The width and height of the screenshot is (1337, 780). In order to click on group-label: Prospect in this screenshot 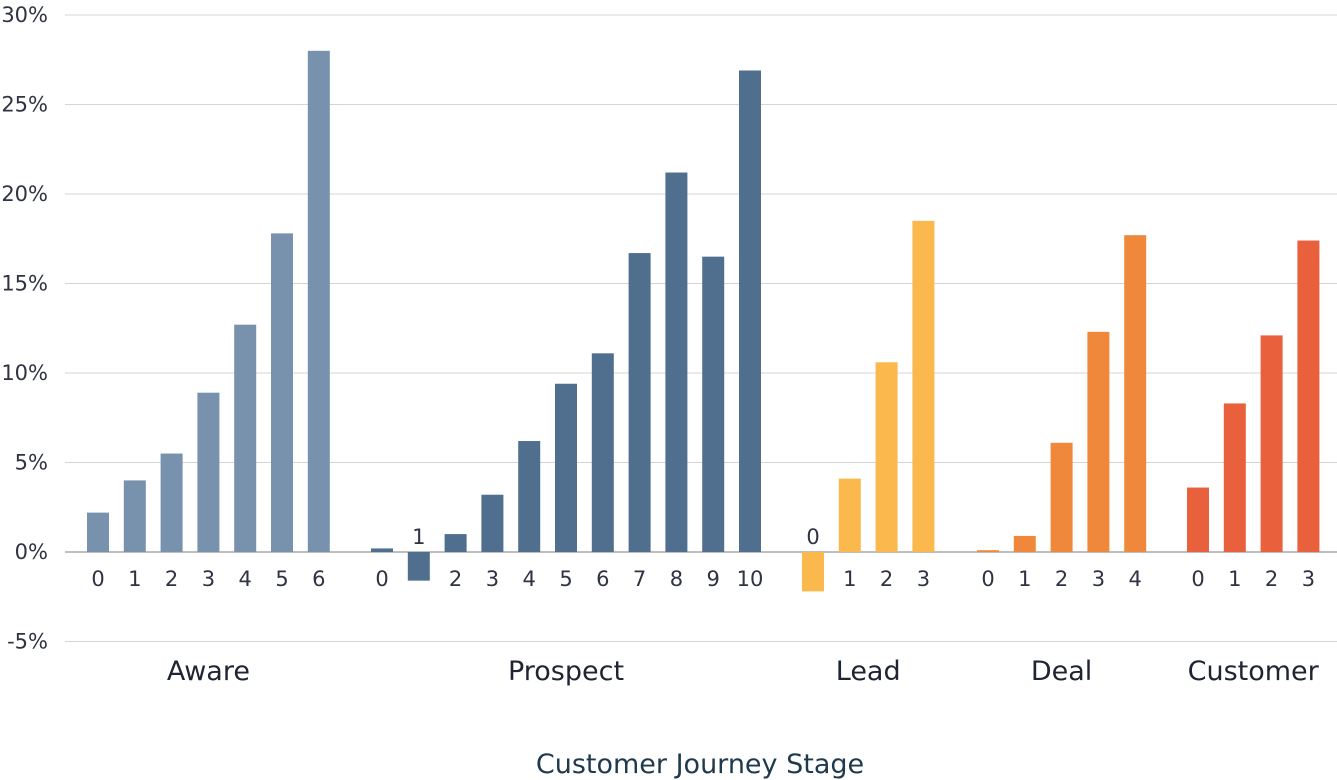, I will do `click(566, 671)`.